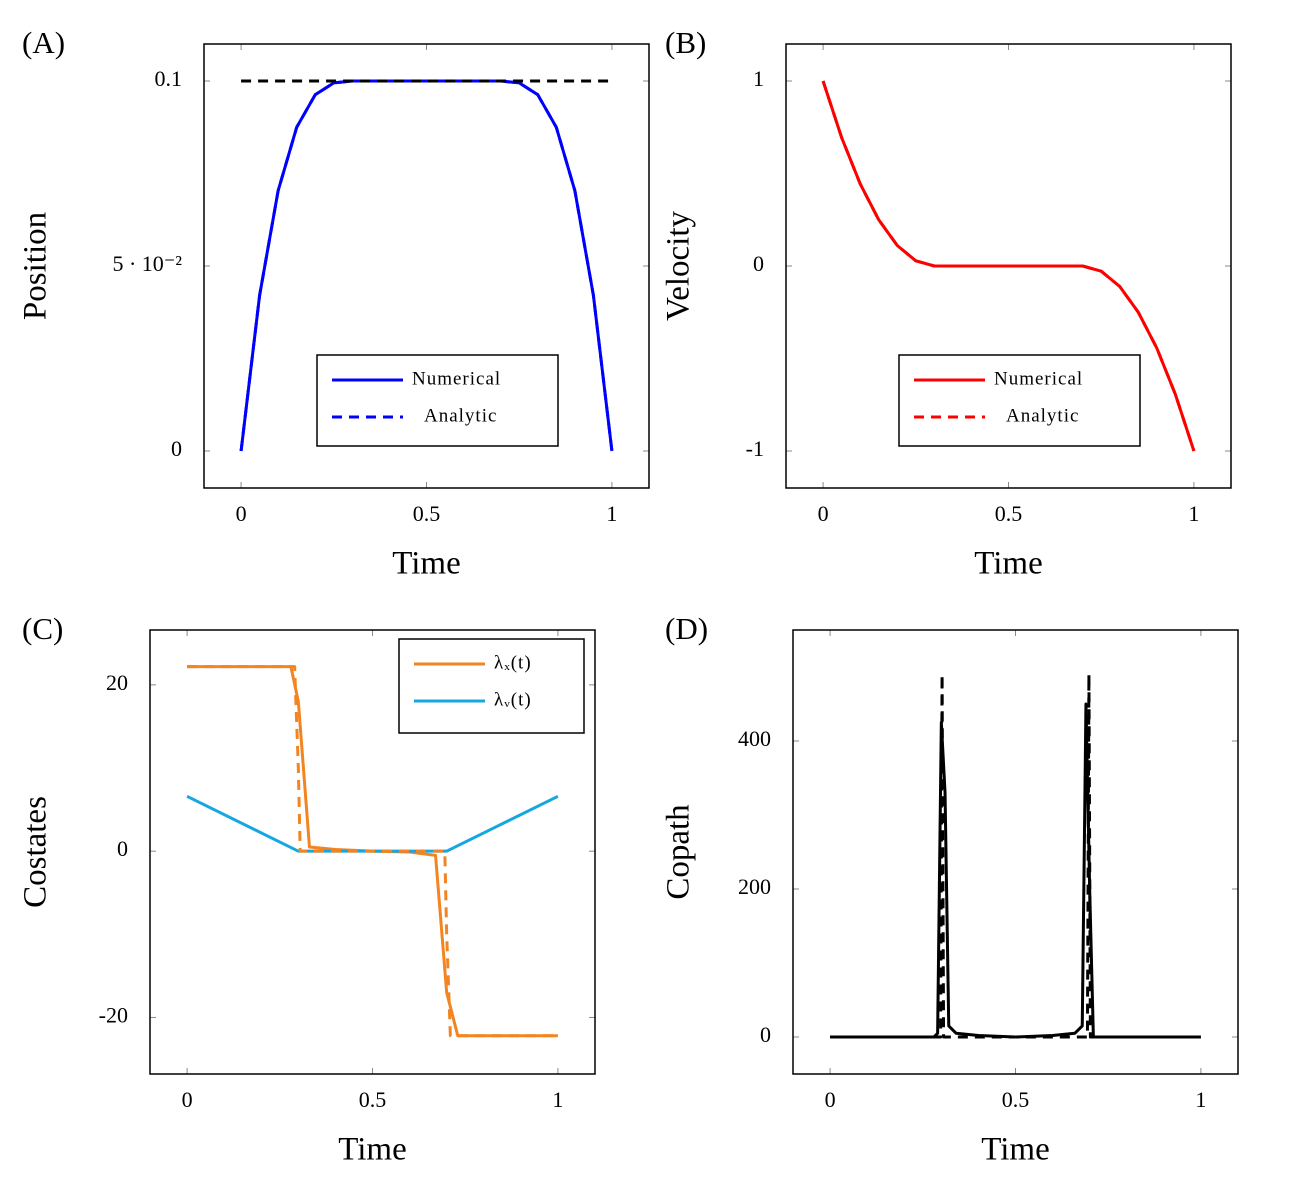 Image resolution: width=1306 pixels, height=1184 pixels. Describe the element at coordinates (147, 263) in the screenshot. I see `y-tick-label: 5 · 10⁻²` at that location.